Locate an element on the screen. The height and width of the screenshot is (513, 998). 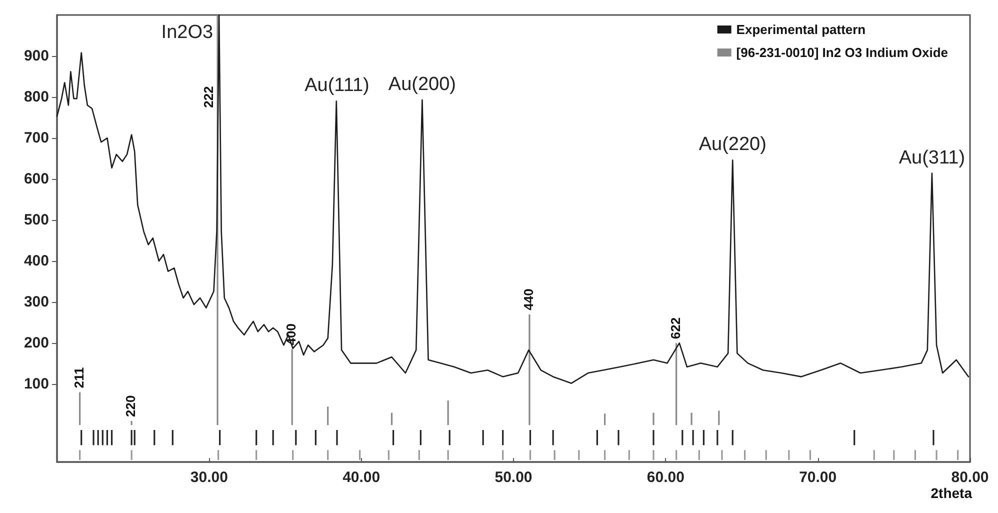
y-tick-label: 300 is located at coordinates (36, 302).